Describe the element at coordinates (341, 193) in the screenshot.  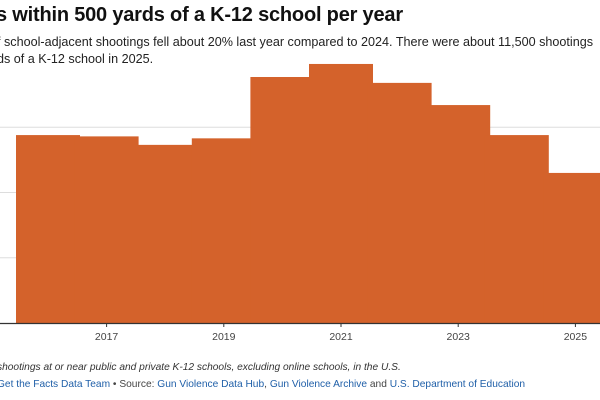
I see `bar-2021` at that location.